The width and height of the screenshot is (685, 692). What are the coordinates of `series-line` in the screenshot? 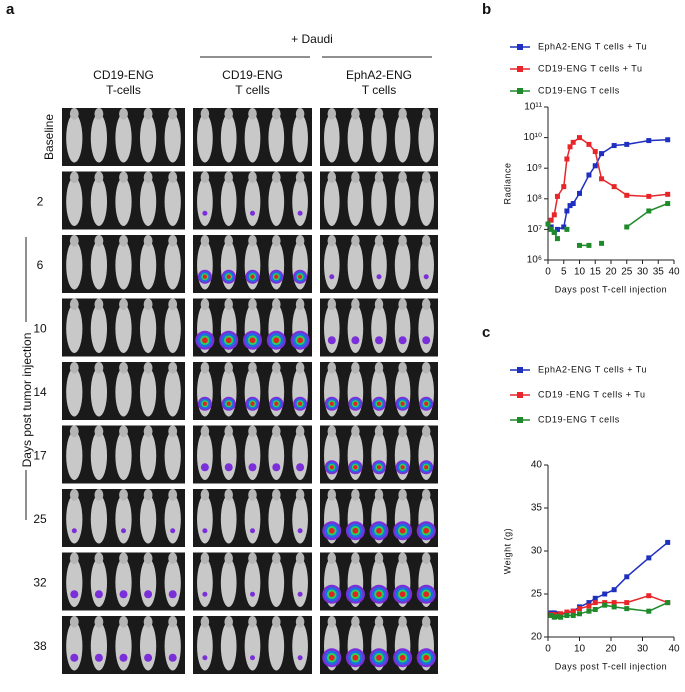 It's located at (610, 578).